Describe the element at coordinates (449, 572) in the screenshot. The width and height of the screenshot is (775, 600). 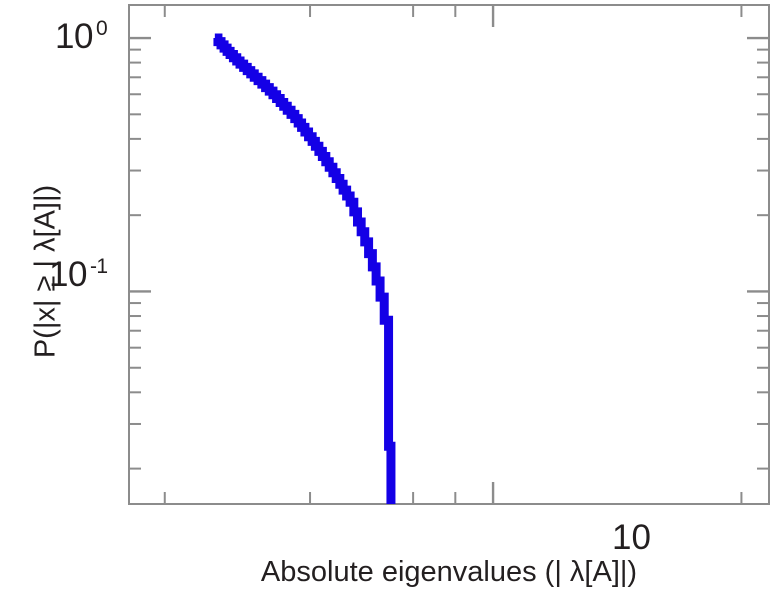
I see `x-axis-title: Absolute eigenvalues (| λ[A]|)` at that location.